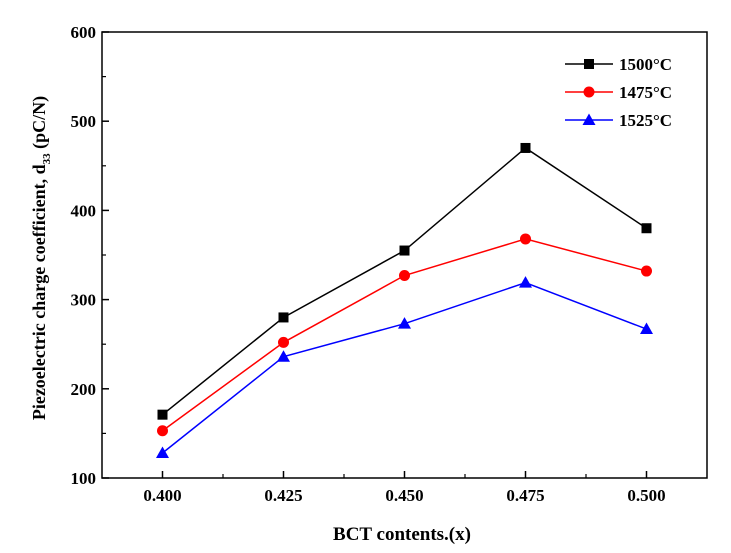 The width and height of the screenshot is (731, 553). What do you see at coordinates (645, 120) in the screenshot?
I see `legend-label: 1525°C` at bounding box center [645, 120].